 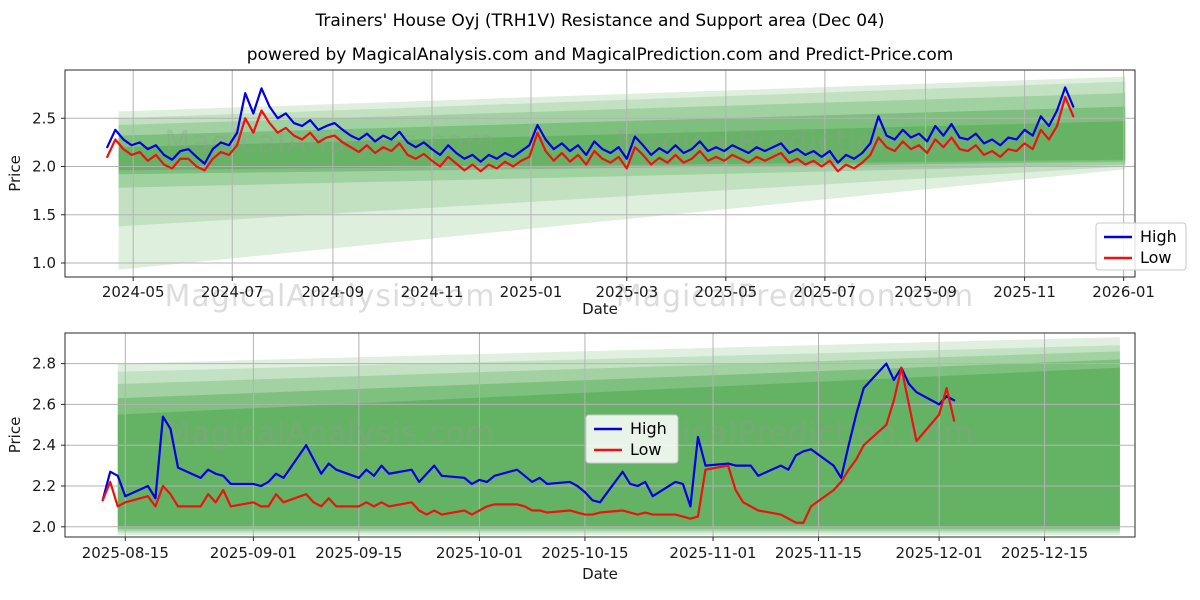 What do you see at coordinates (44, 364) in the screenshot?
I see `y-tick-label: 2.8` at bounding box center [44, 364].